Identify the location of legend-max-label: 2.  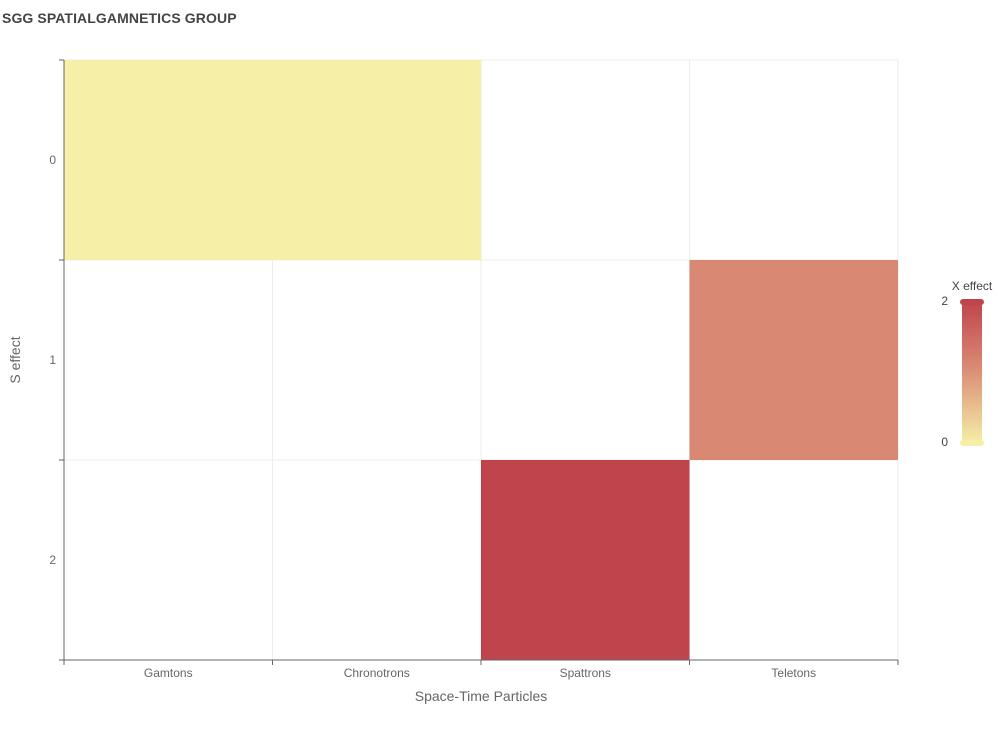
(944, 301).